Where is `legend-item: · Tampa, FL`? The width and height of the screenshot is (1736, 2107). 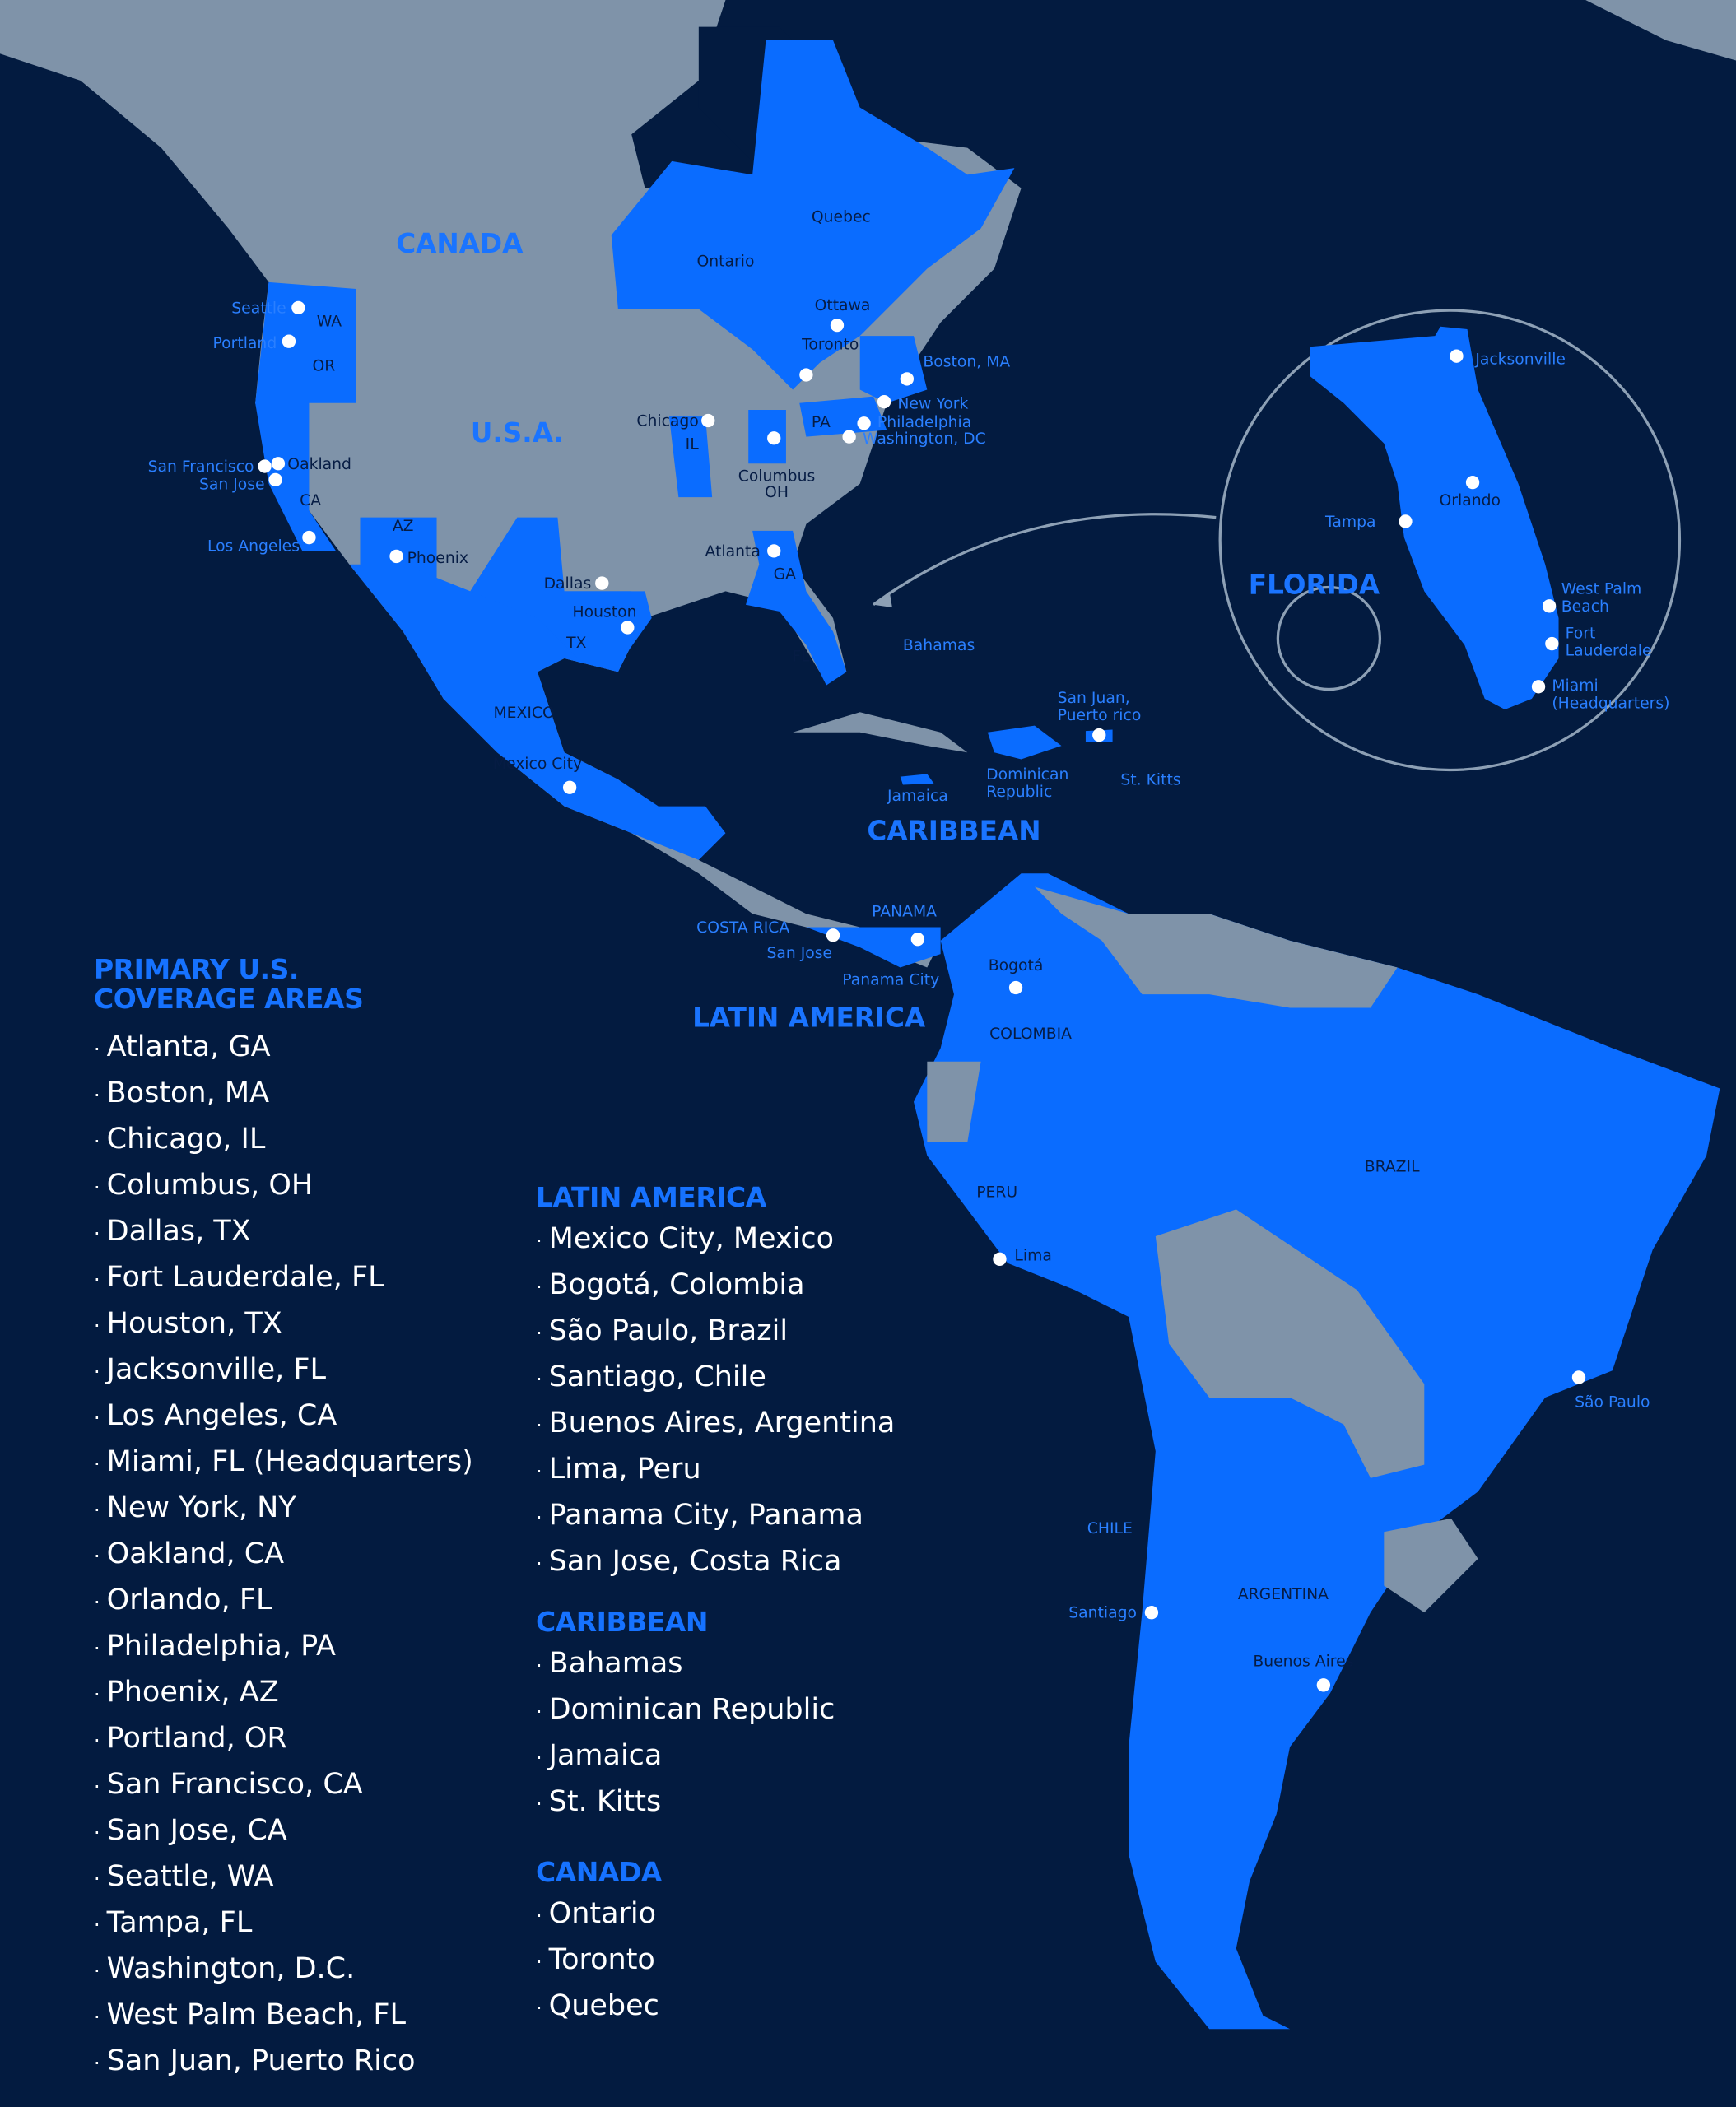
legend-item: · Tampa, FL is located at coordinates (283, 1924).